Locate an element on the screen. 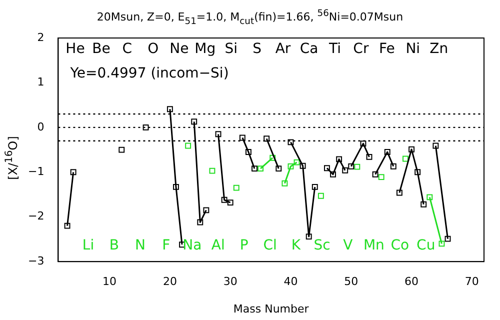 This screenshot has width=500, height=320. annotation: Sc is located at coordinates (322, 246).